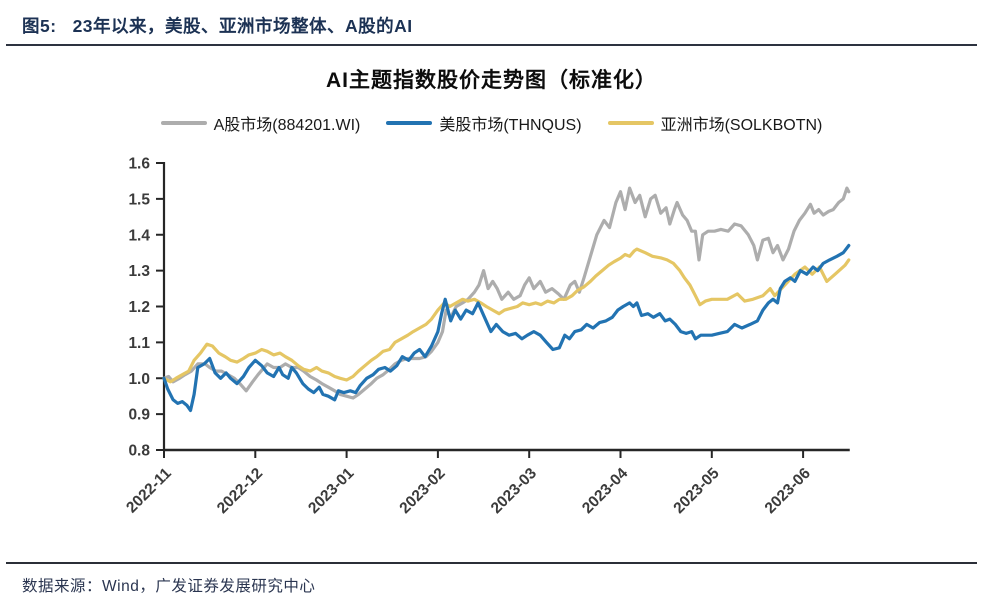  What do you see at coordinates (139, 235) in the screenshot?
I see `y-tick-label: 1.4` at bounding box center [139, 235].